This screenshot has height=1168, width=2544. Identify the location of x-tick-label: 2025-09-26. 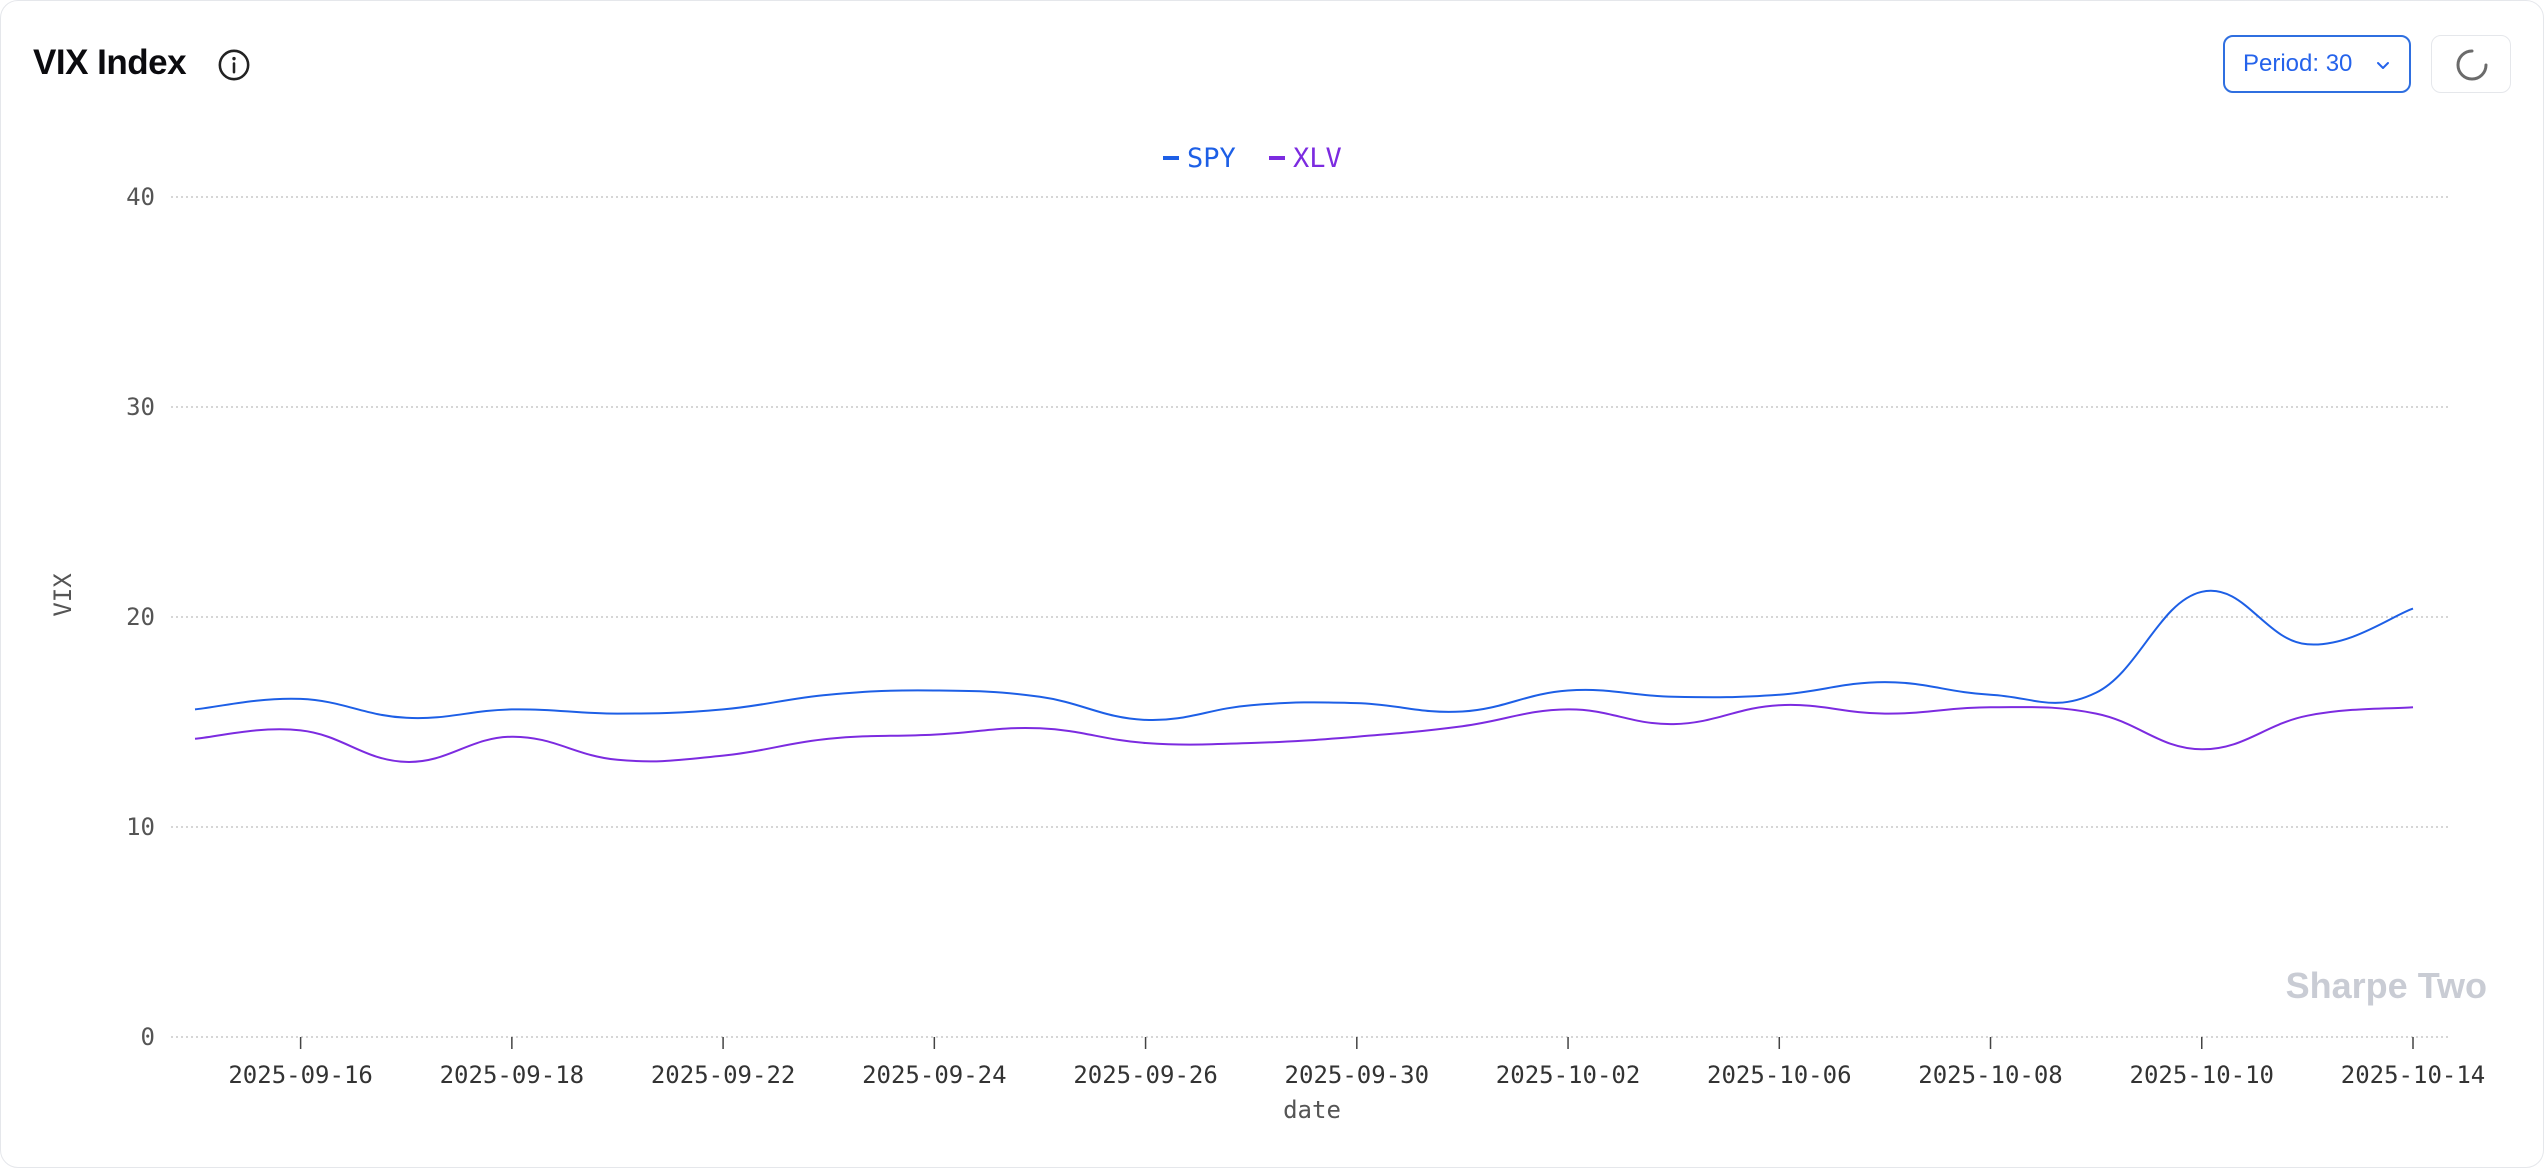
(1145, 1075).